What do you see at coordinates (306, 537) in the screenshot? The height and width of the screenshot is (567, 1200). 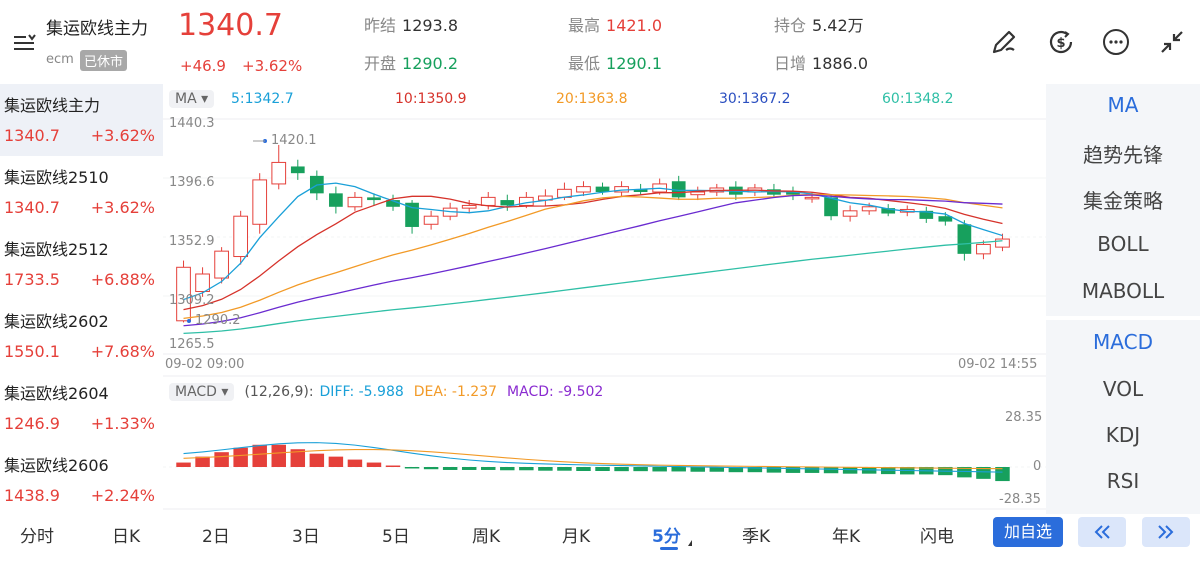 I see `tab-3day: 3日` at bounding box center [306, 537].